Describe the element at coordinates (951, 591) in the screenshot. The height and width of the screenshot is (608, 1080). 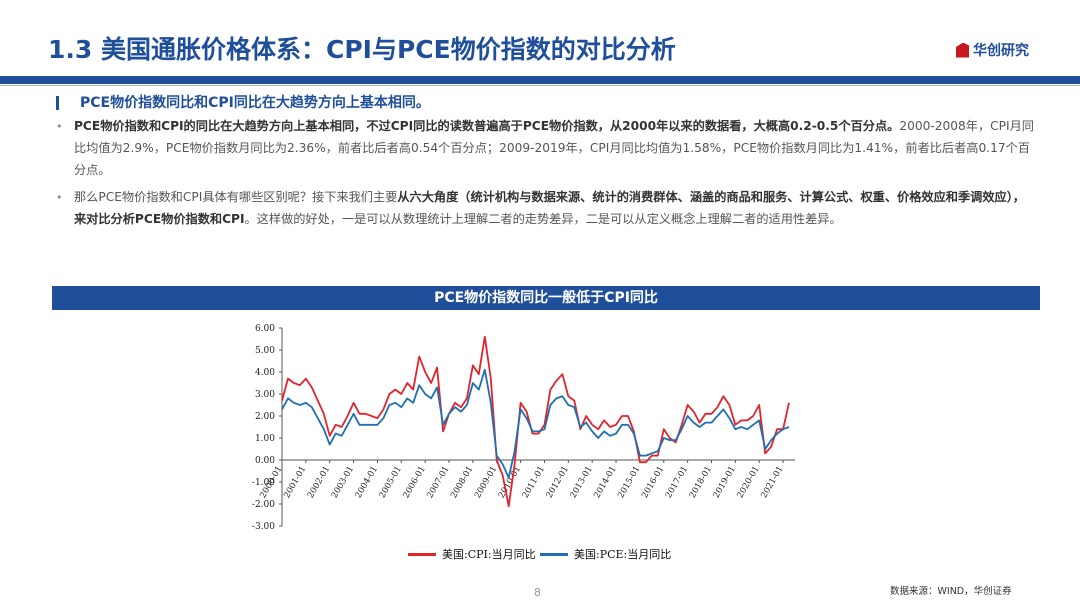
I see `data-source: 数据来源：WIND，华创证券` at that location.